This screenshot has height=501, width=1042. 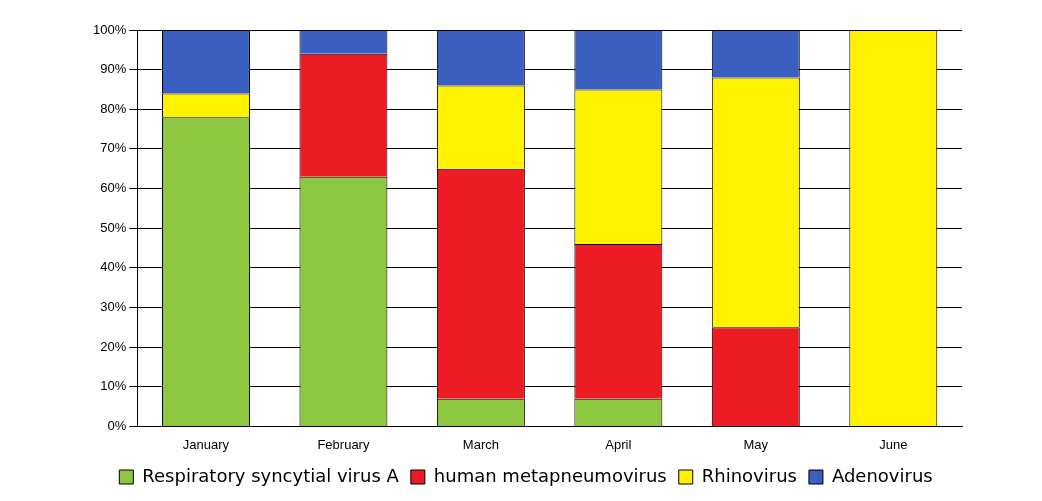 I want to click on y-tick-label: 20%, so click(x=113, y=346).